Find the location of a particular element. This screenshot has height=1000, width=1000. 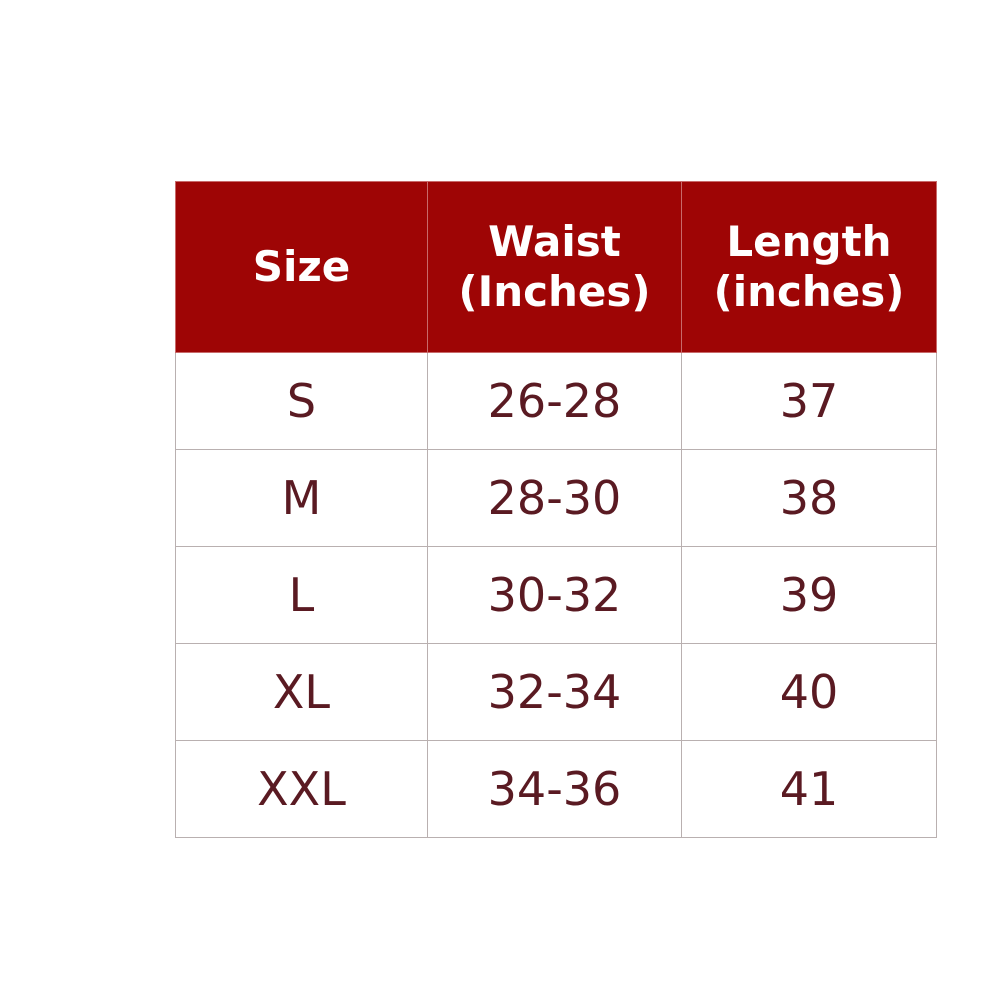

header-size-label: Size is located at coordinates (301, 266).